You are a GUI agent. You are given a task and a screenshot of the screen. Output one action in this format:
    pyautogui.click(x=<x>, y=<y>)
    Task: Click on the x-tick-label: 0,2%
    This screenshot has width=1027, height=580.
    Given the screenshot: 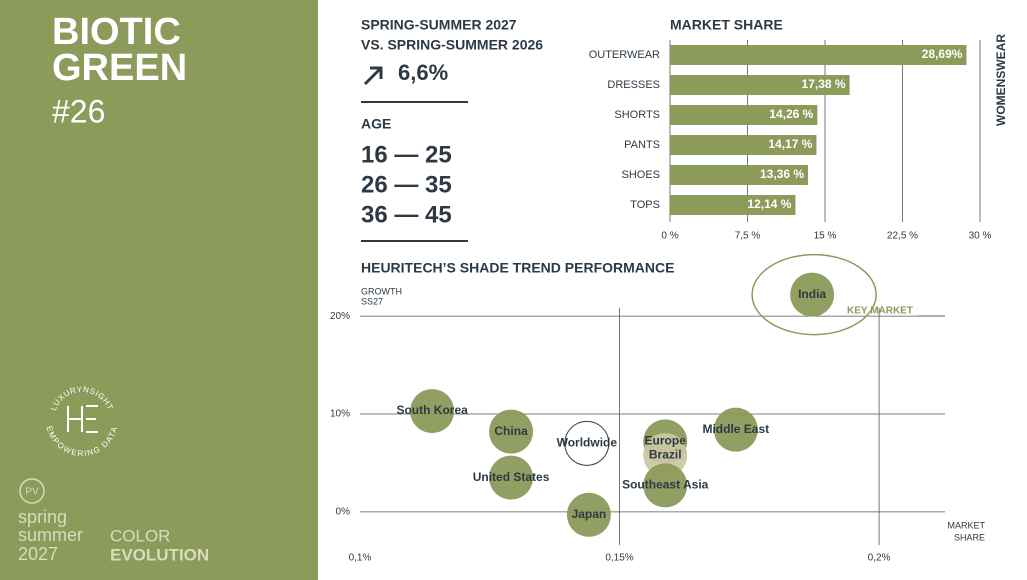 What is the action you would take?
    pyautogui.click(x=879, y=558)
    